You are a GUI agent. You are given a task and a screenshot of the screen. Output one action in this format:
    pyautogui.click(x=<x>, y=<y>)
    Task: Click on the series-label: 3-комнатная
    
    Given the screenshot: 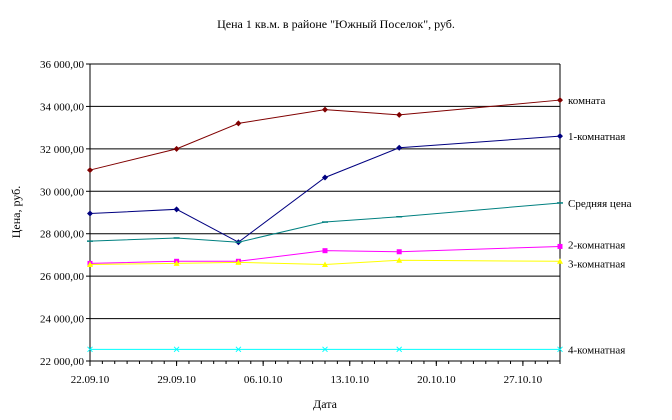 What is the action you would take?
    pyautogui.click(x=596, y=264)
    